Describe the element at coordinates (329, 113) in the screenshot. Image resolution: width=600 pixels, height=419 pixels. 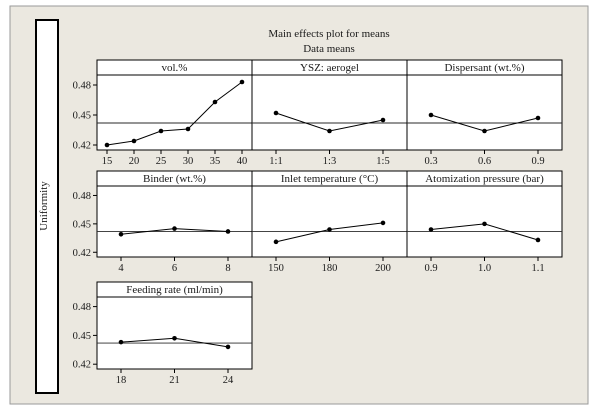
I see `panel-2: YSZ: aerogel 1:1 1:3 1:5` at that location.